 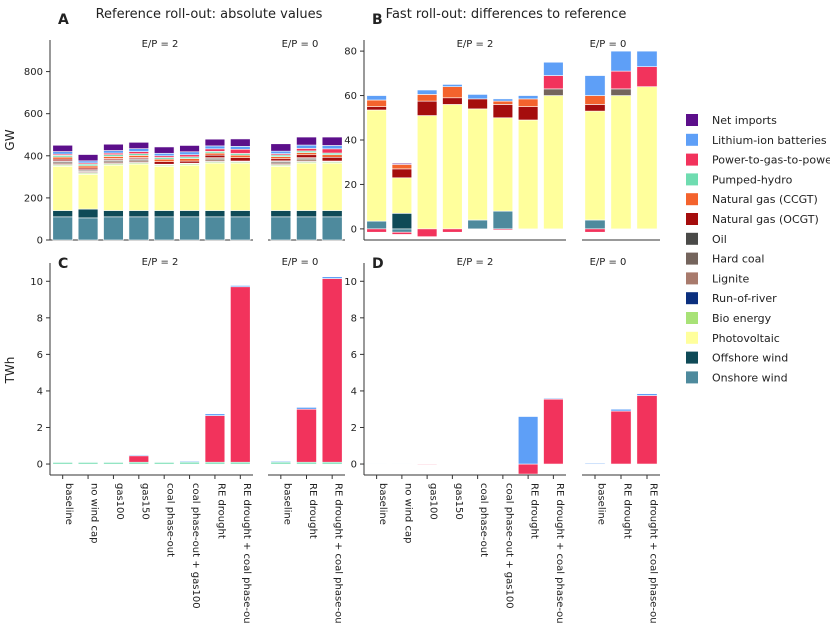 What do you see at coordinates (354, 318) in the screenshot?
I see `y-tick-label-d-8: 8` at bounding box center [354, 318].